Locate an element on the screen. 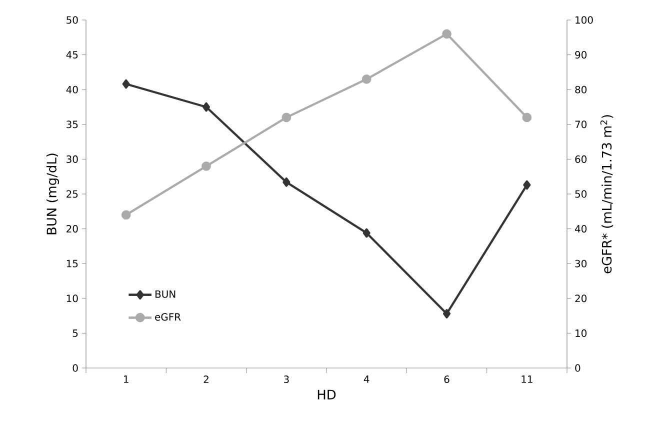  y-tick-label: 20 is located at coordinates (72, 229).